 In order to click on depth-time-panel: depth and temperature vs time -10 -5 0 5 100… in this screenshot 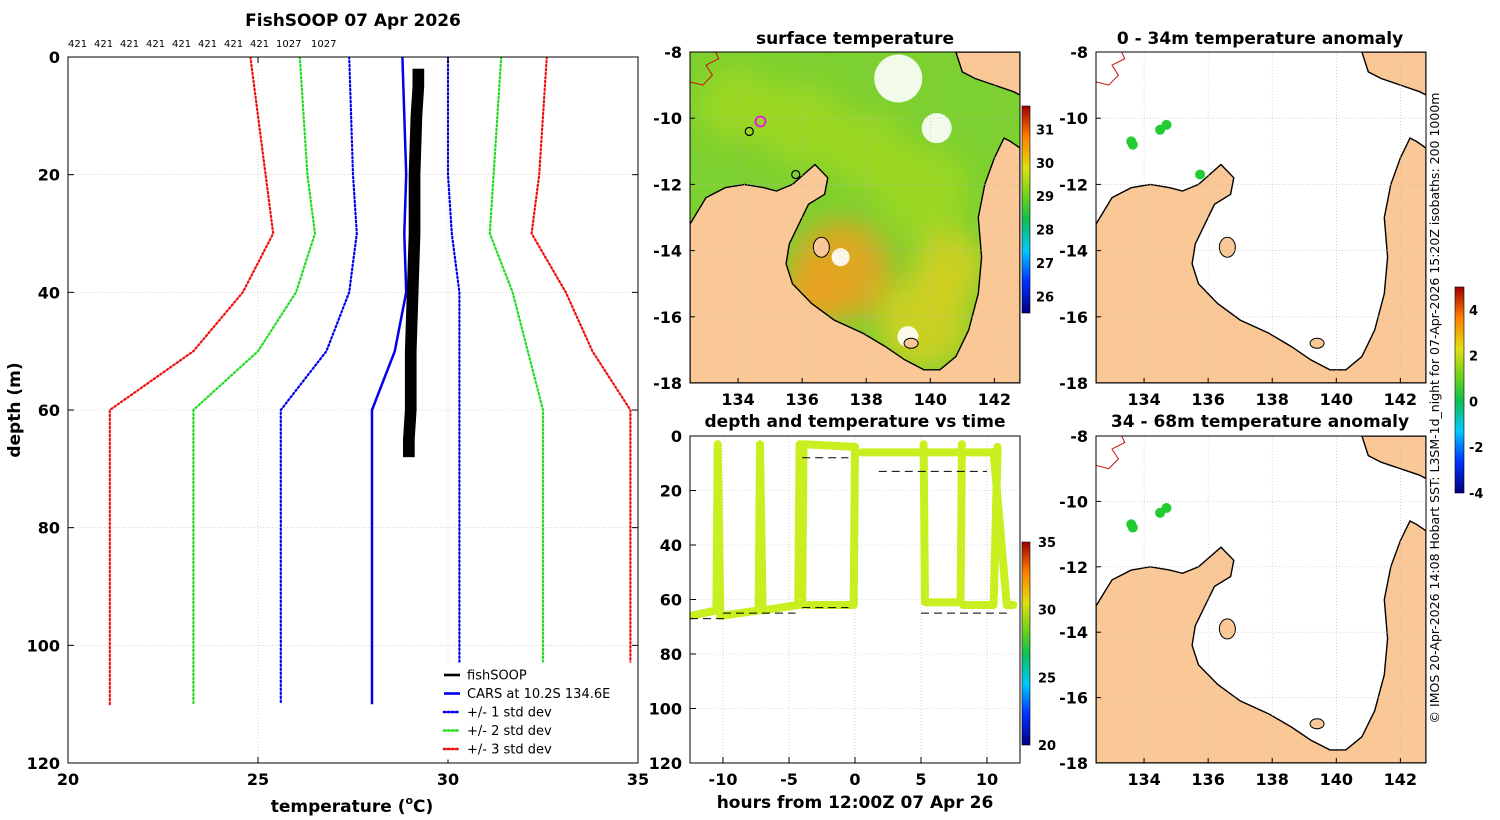, I will do `click(853, 612)`.